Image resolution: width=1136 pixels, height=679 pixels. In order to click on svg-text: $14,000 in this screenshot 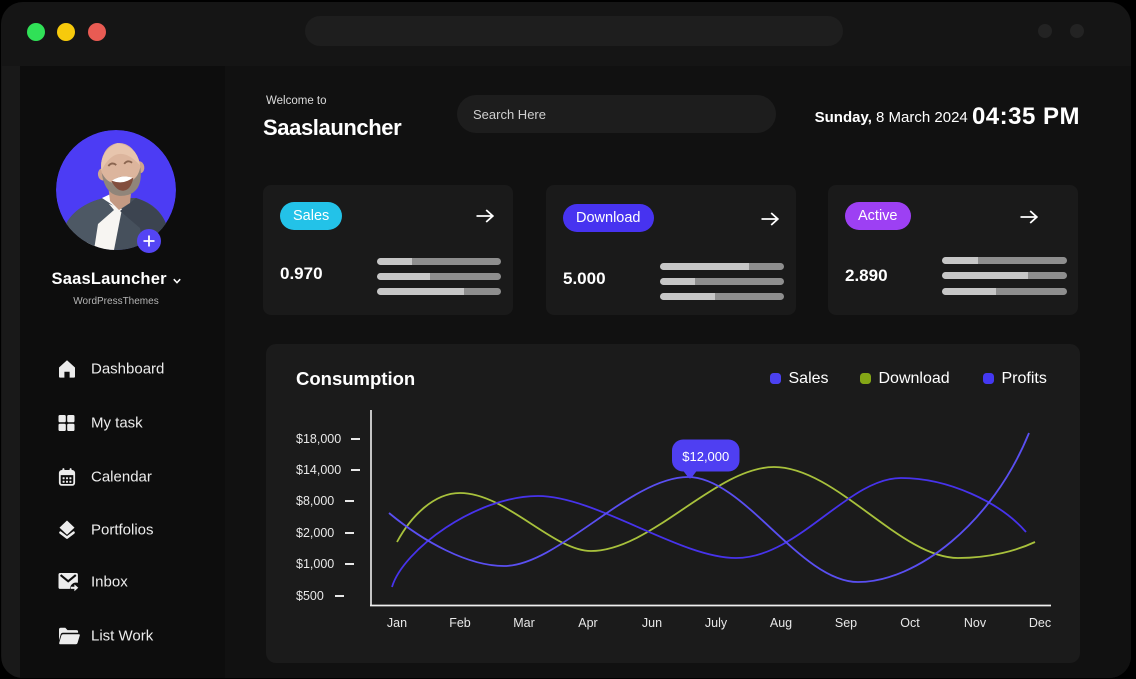, I will do `click(318, 470)`.